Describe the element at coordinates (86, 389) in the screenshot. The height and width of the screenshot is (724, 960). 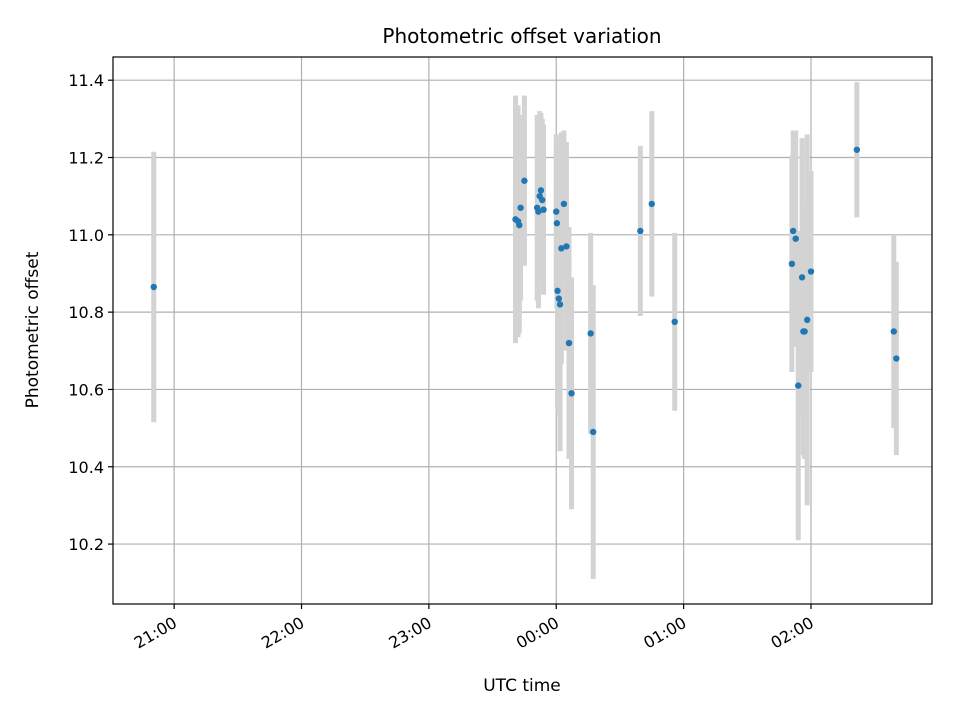
I see `y-tick-label: 10.6` at that location.